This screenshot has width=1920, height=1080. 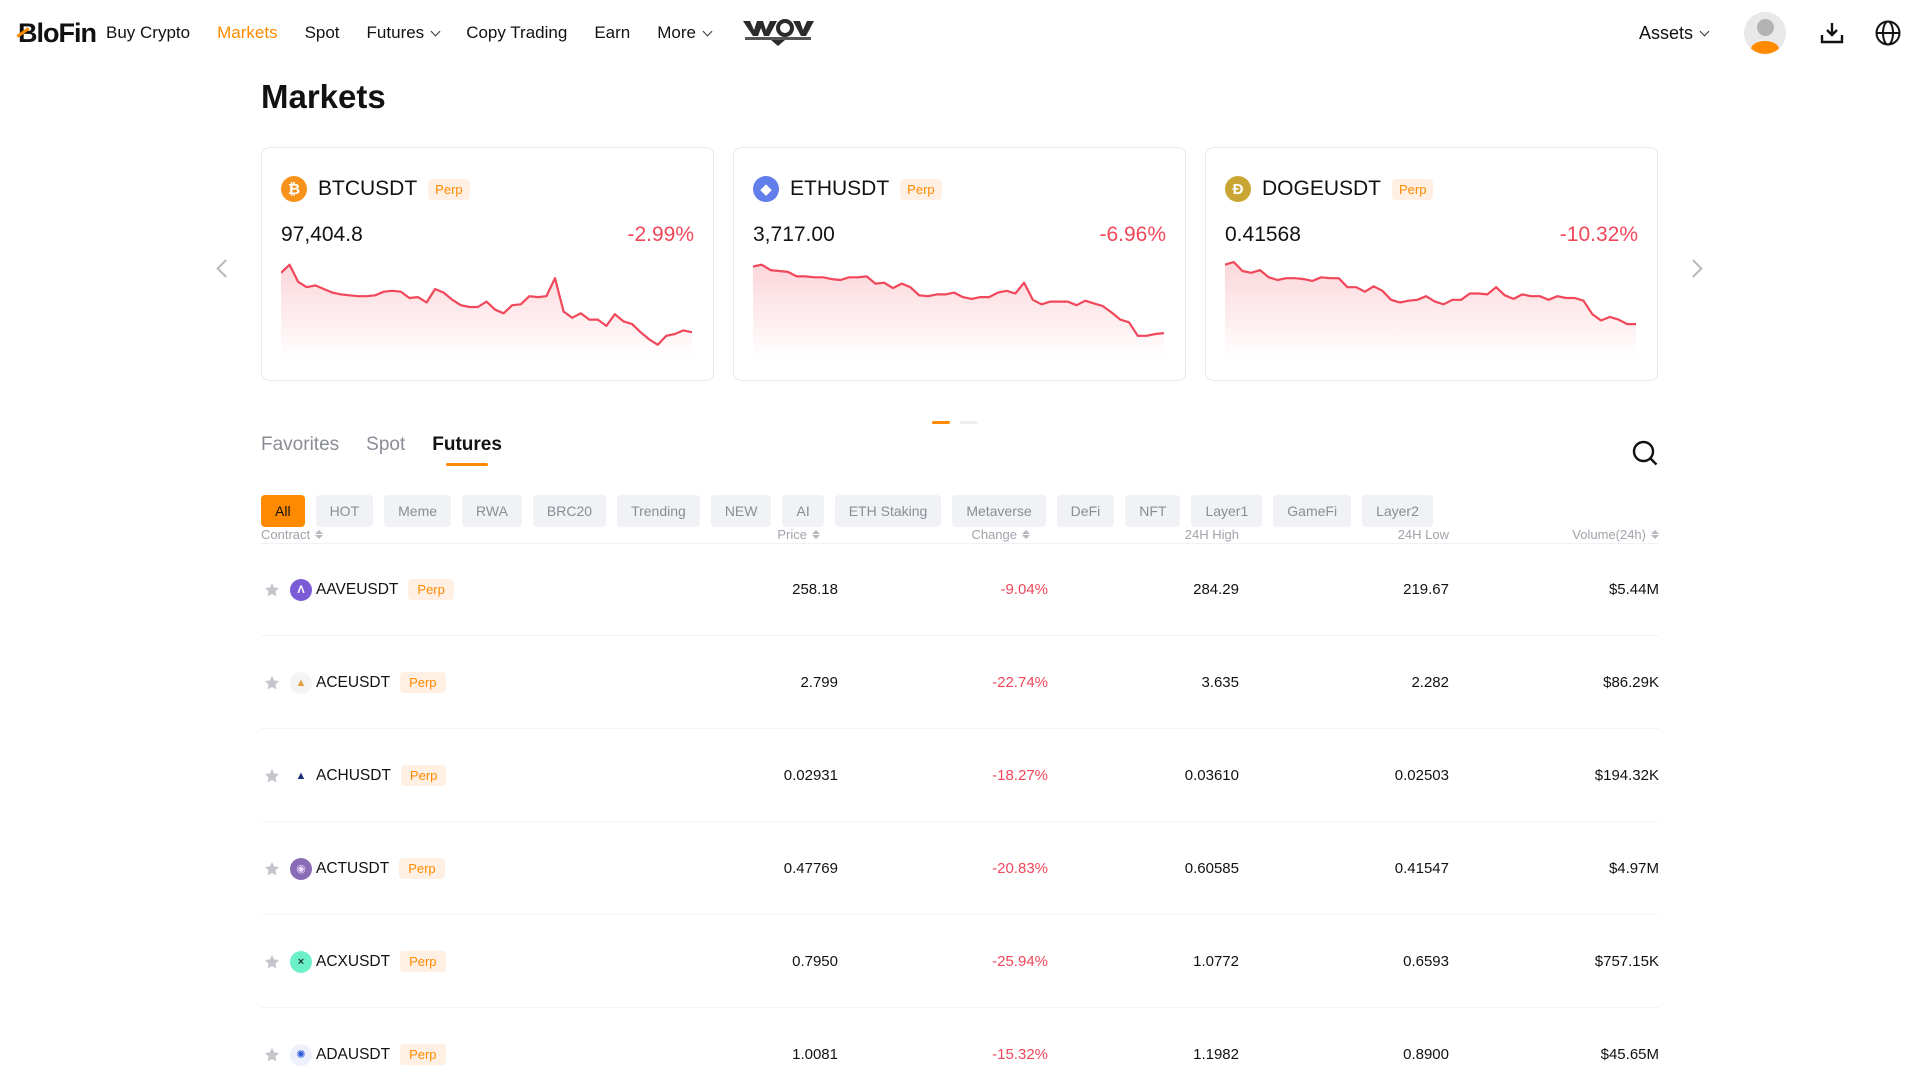 What do you see at coordinates (368, 188) in the screenshot?
I see `card-symbol: BTCUSDT` at bounding box center [368, 188].